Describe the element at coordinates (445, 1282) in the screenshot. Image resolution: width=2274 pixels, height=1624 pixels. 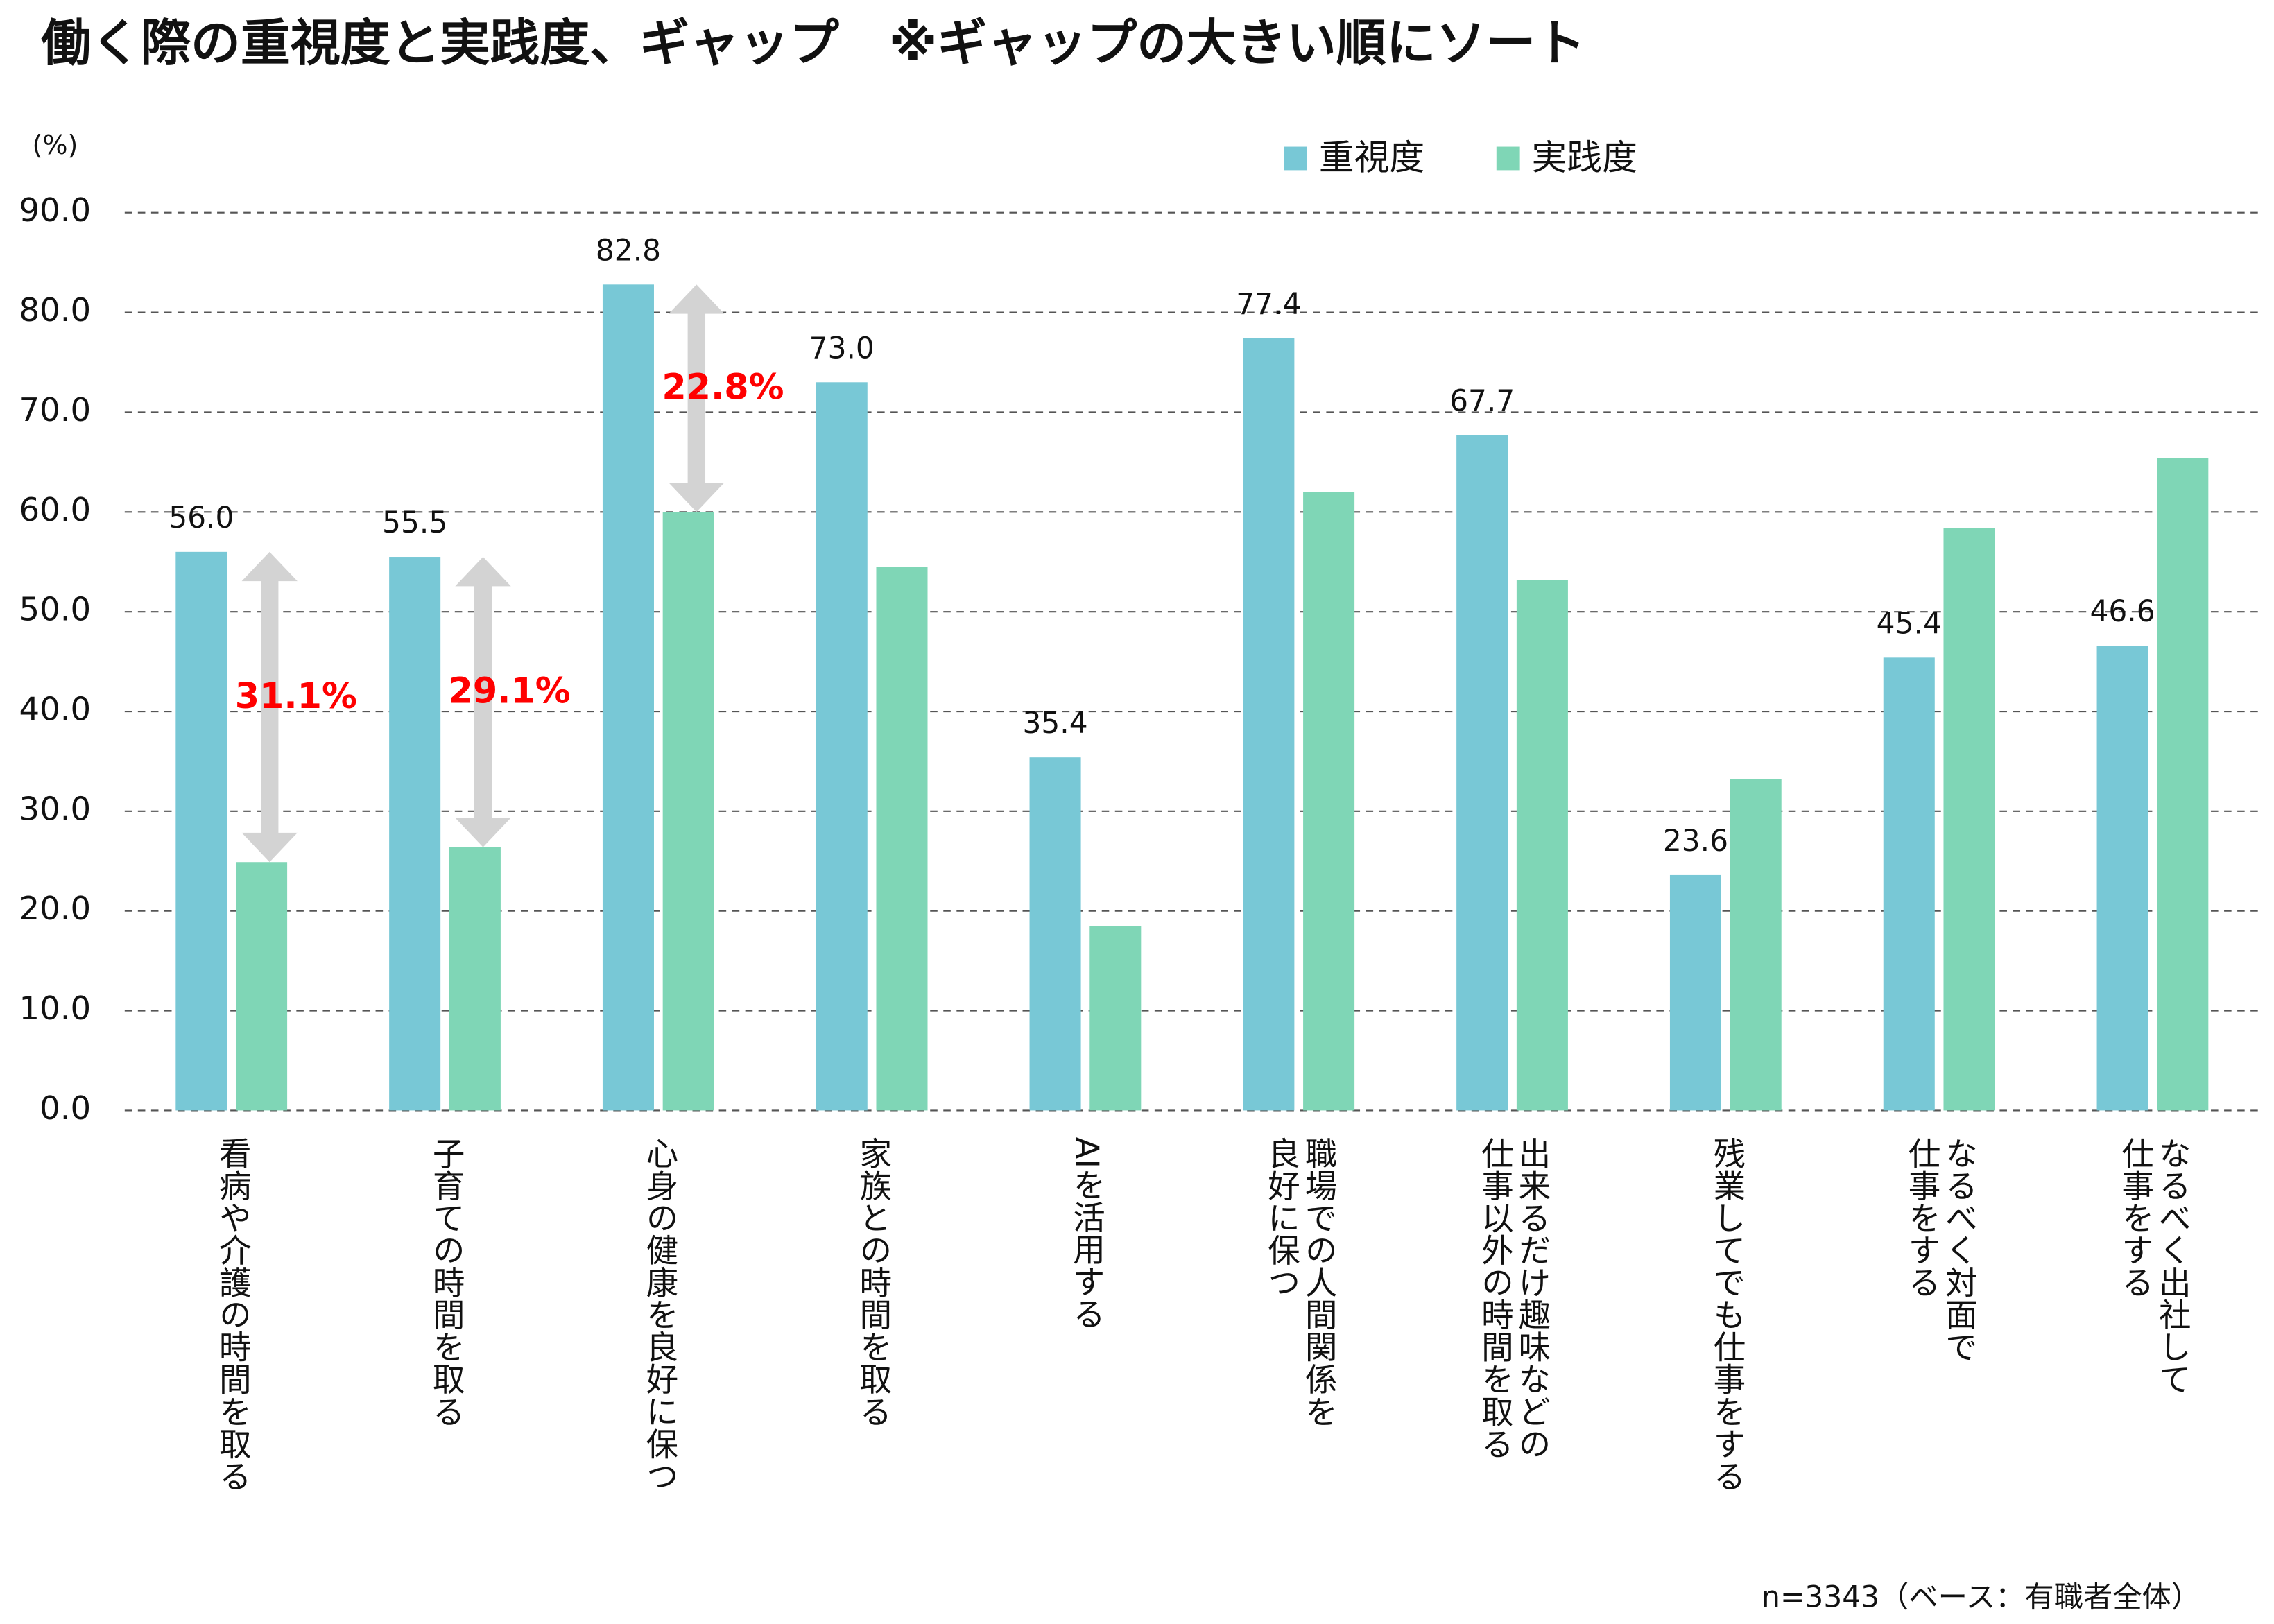
I see `x-tick-label: 子育ての時間を取る` at that location.